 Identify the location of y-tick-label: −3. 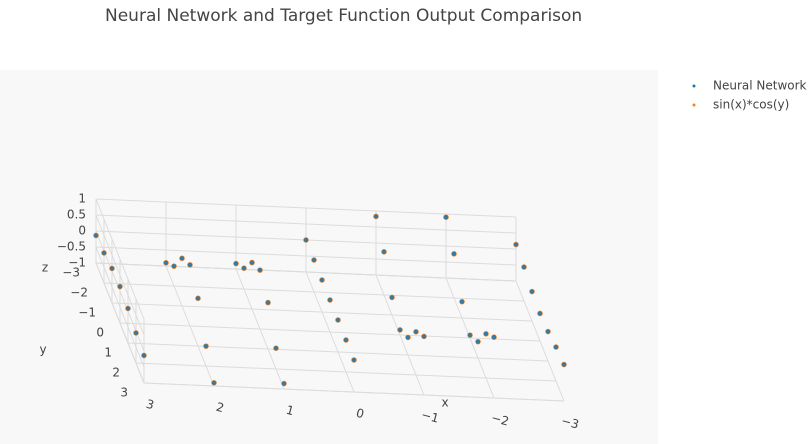
(71, 273).